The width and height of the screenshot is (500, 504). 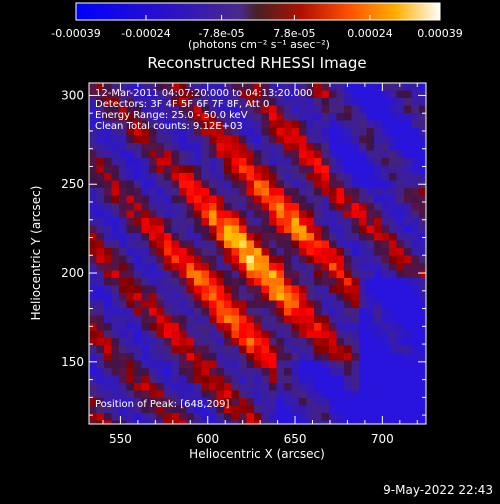 What do you see at coordinates (440, 33) in the screenshot?
I see `colorbar-tick-label: 0.00039` at bounding box center [440, 33].